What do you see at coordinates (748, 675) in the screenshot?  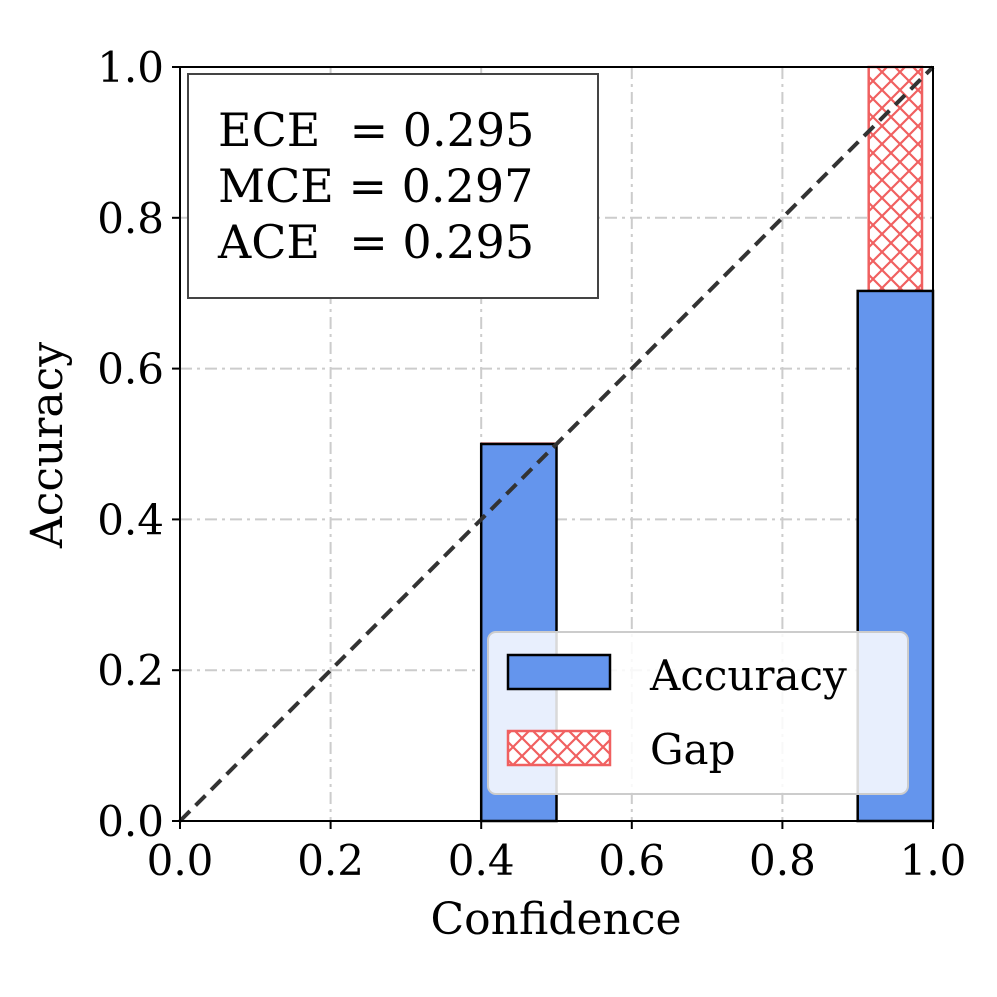 I see `legend-accuracy-label: Accuracy` at bounding box center [748, 675].